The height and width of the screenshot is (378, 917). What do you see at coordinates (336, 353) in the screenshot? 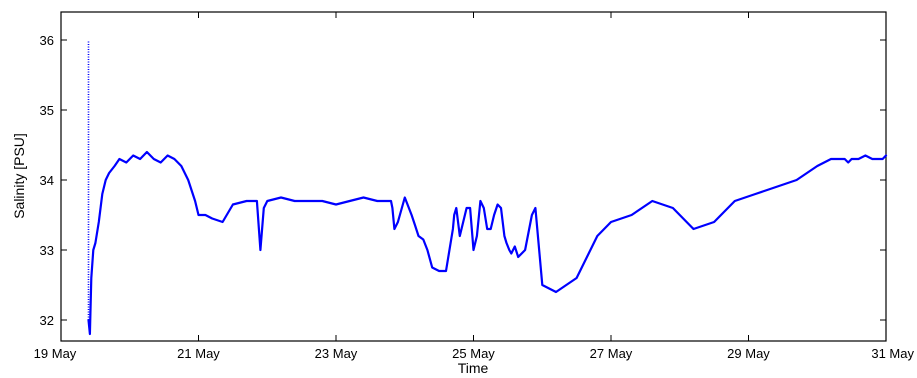
I see `x-tick-label: 23 May` at bounding box center [336, 353].